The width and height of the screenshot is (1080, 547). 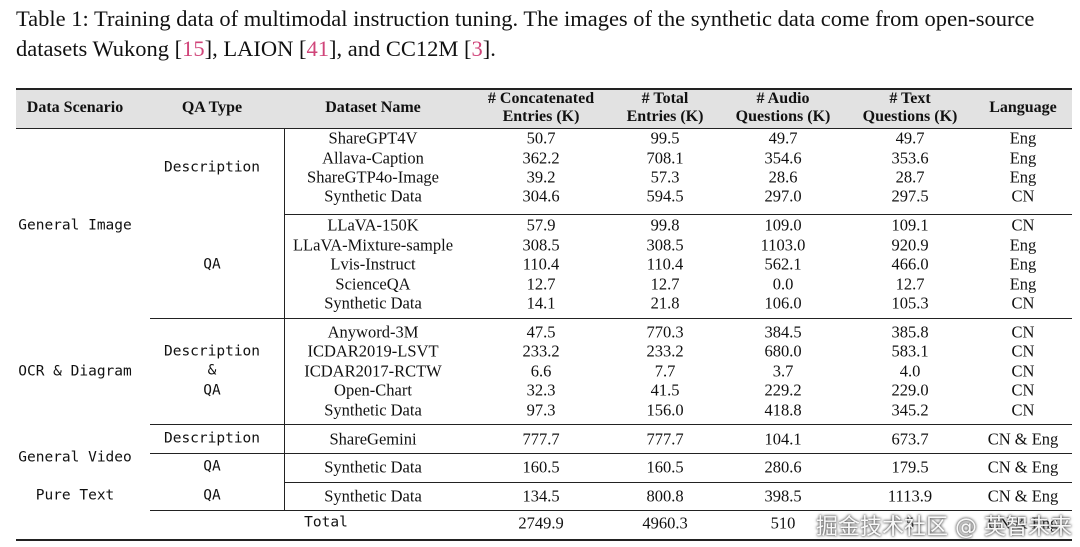 What do you see at coordinates (783, 467) in the screenshot?
I see `value-cell: 280.6` at bounding box center [783, 467].